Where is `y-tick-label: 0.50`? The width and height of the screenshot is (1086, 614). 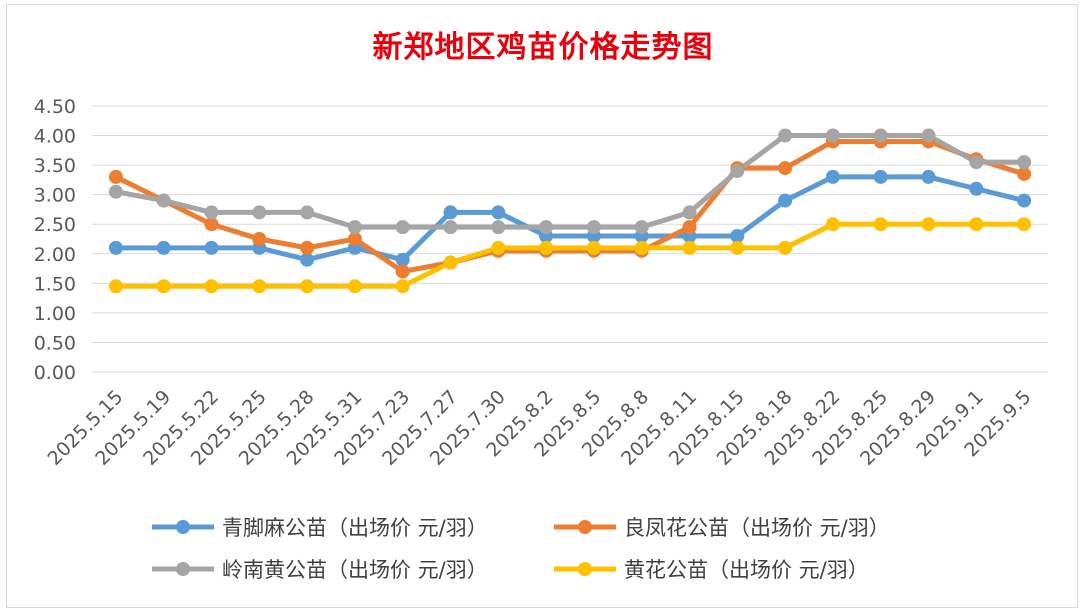 y-tick-label: 0.50 is located at coordinates (55, 343).